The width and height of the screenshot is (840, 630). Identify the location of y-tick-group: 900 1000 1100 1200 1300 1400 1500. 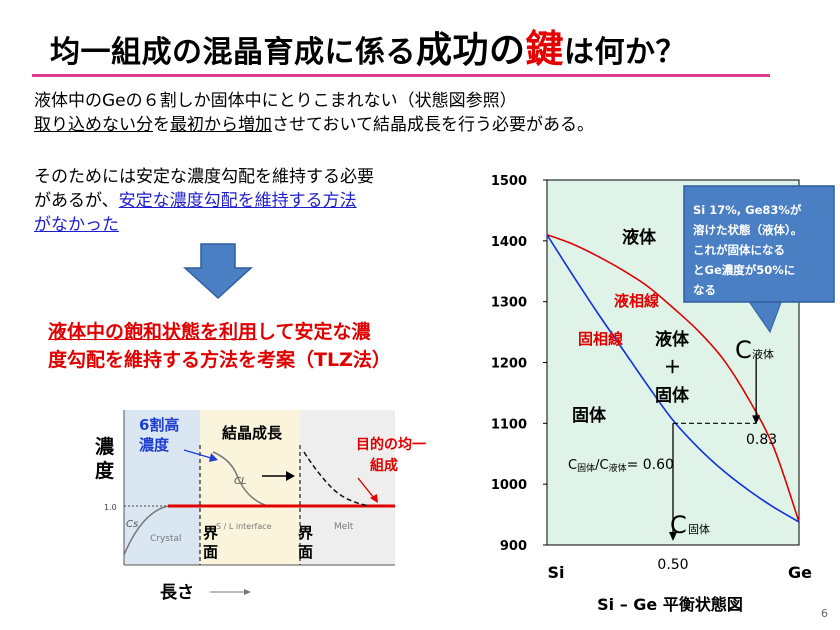
(519, 364).